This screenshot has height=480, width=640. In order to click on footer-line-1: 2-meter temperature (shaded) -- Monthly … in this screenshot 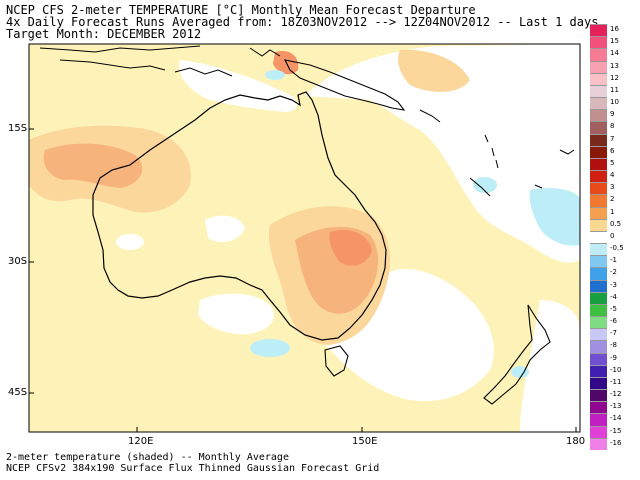, I will do `click(147, 457)`.